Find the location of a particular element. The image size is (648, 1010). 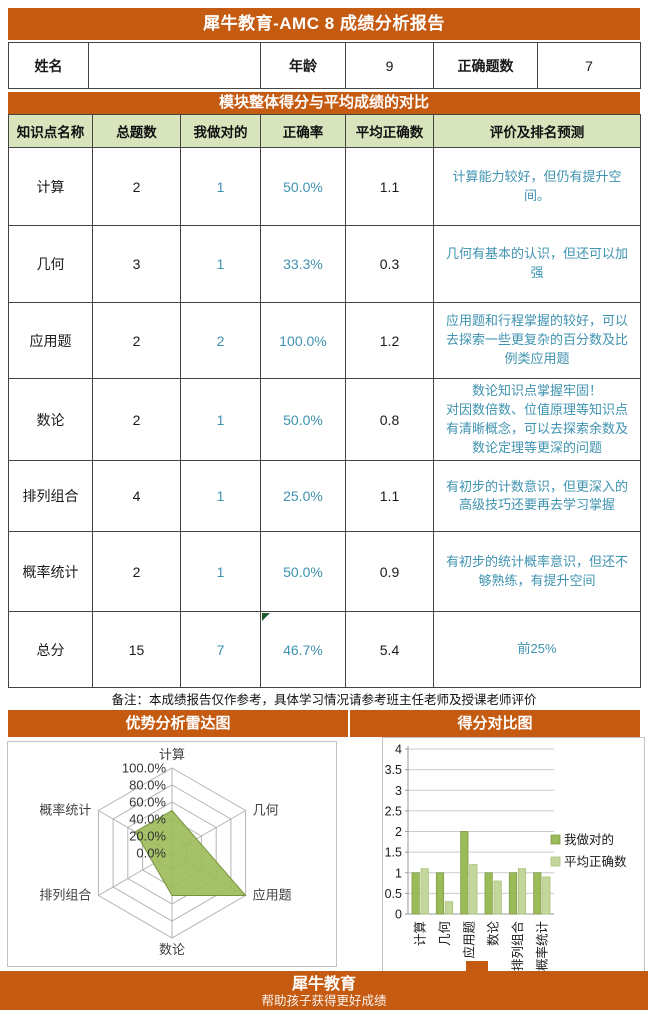

cell-comment: 有初步的统计概率意识，但还不够熟练，有提升空间 is located at coordinates (537, 572).